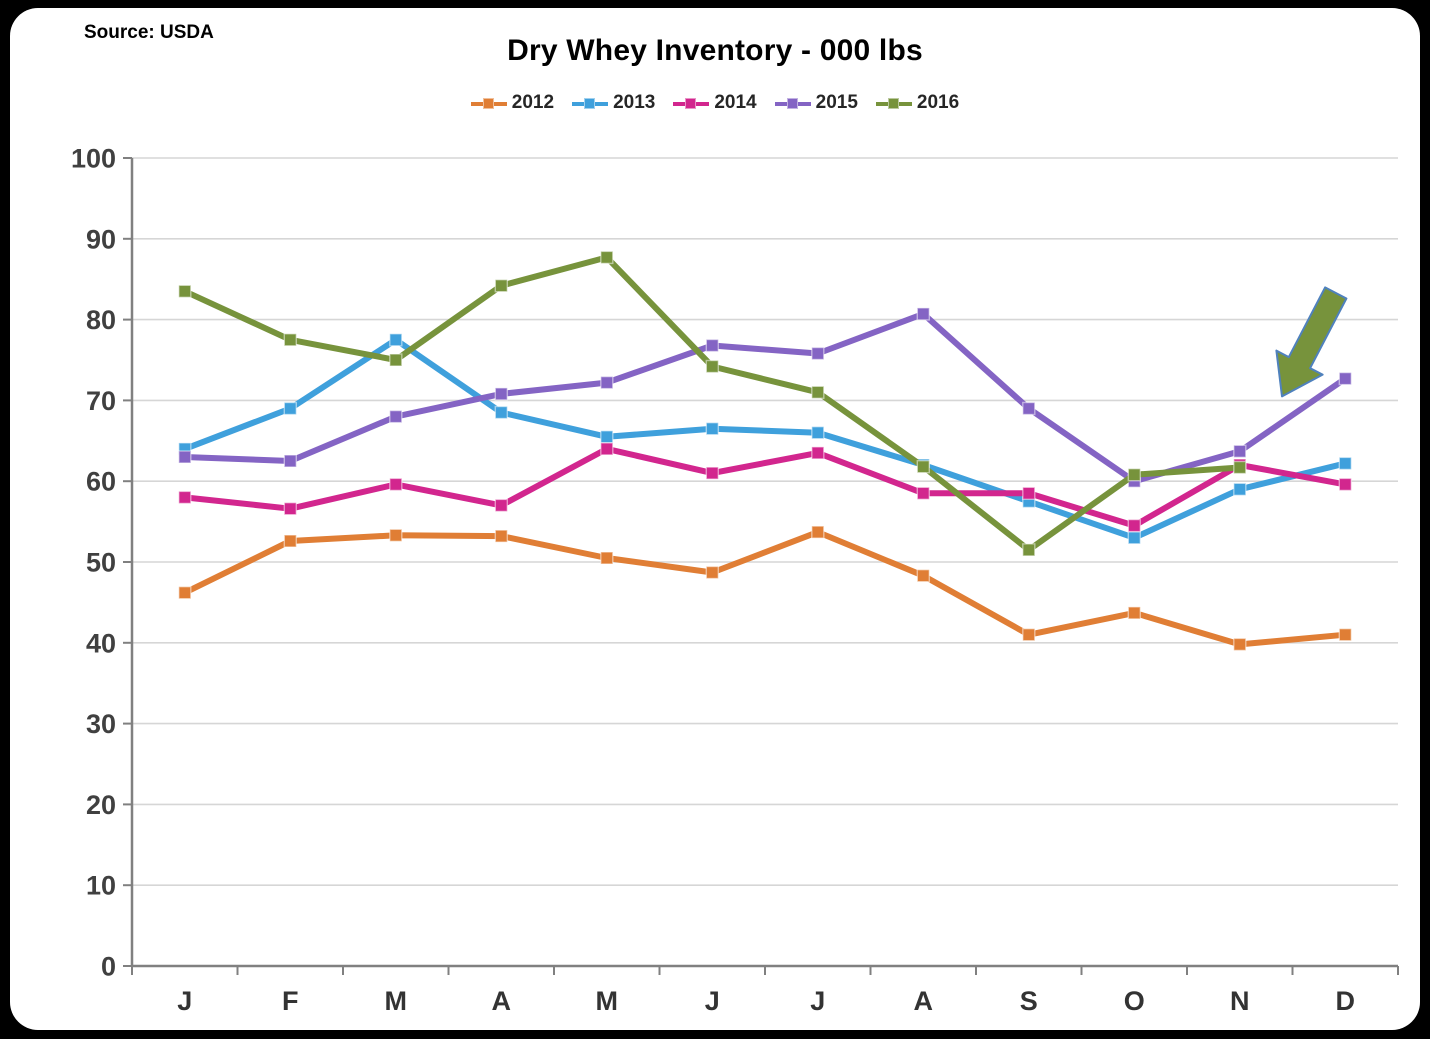 Image resolution: width=1430 pixels, height=1039 pixels. I want to click on series-line-2014, so click(765, 487).